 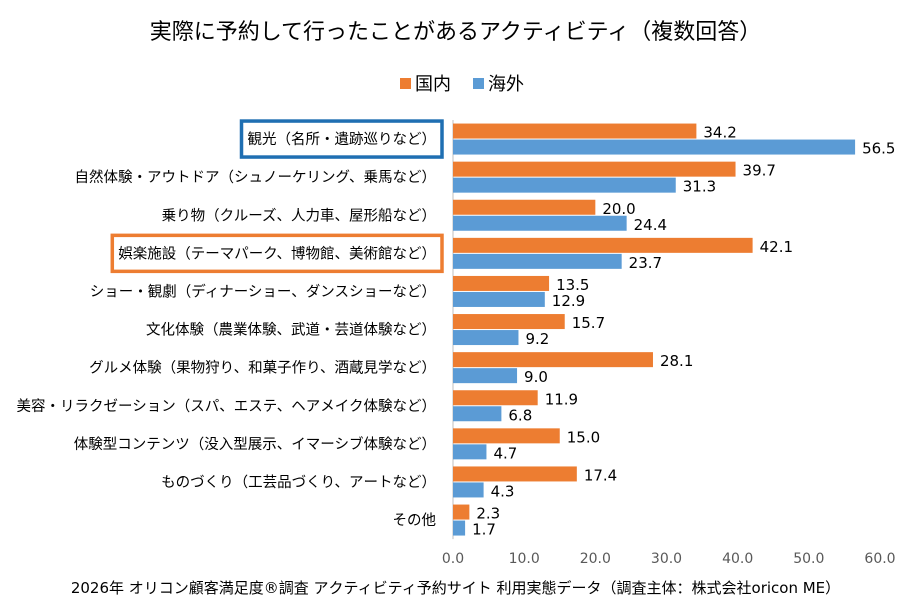 What do you see at coordinates (776, 247) in the screenshot?
I see `data-label-domestic: 42.1` at bounding box center [776, 247].